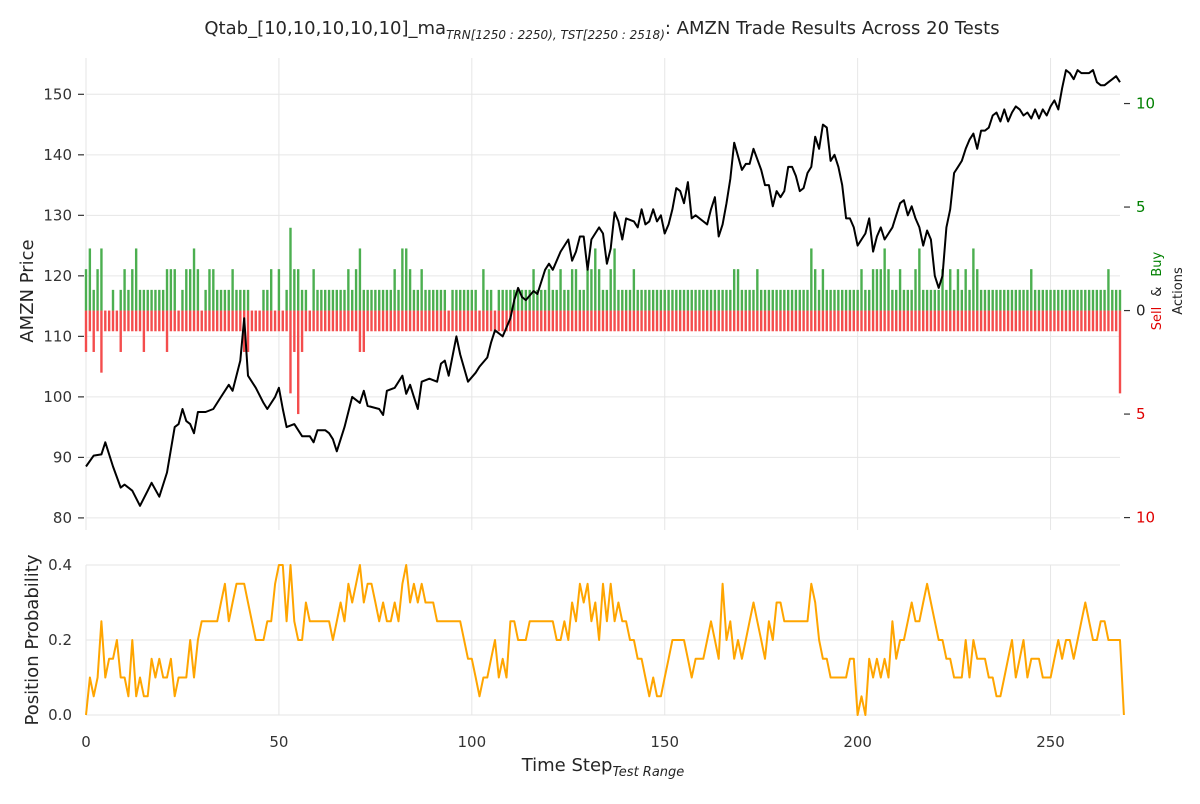 Image resolution: width=1200 pixels, height=804 pixels. Describe the element at coordinates (60, 640) in the screenshot. I see `probability-tick-label: 0.2` at that location.